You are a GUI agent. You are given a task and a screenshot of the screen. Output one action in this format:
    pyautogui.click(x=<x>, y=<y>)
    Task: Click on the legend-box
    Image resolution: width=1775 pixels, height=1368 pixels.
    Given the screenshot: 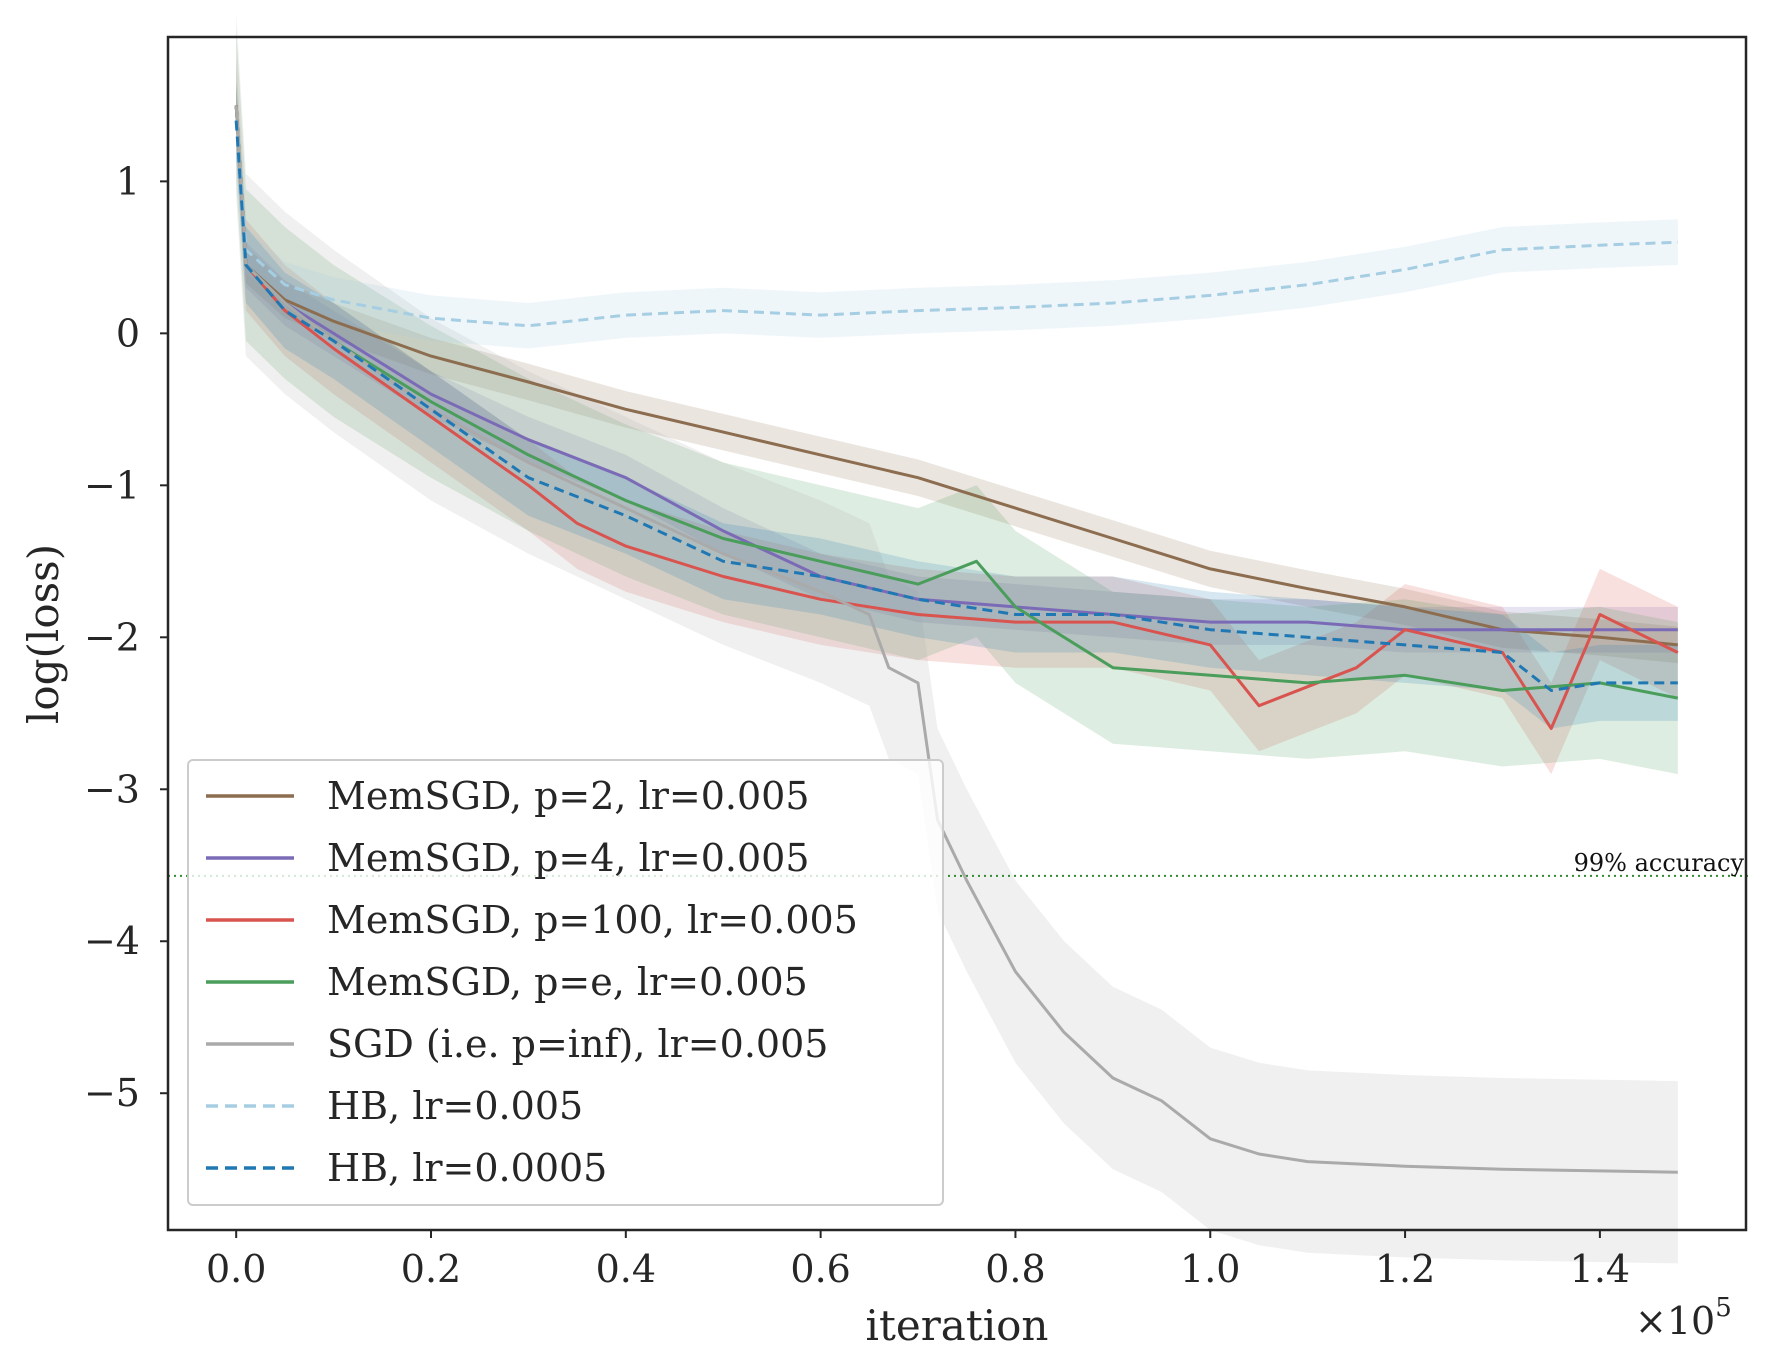 What is the action you would take?
    pyautogui.click(x=565, y=982)
    